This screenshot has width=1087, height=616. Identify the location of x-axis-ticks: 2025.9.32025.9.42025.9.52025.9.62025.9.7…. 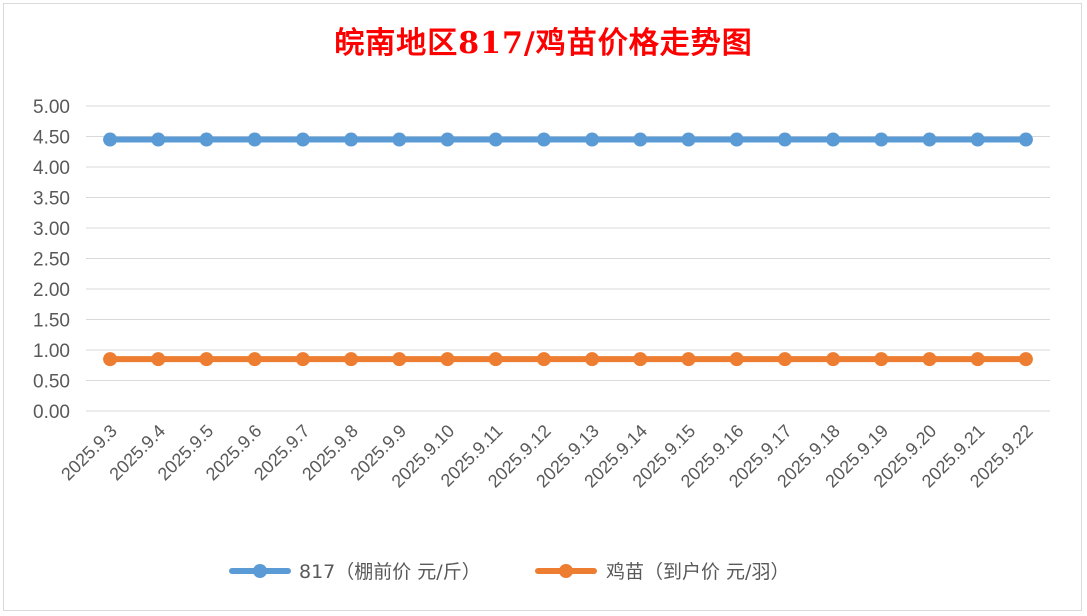
(546, 456).